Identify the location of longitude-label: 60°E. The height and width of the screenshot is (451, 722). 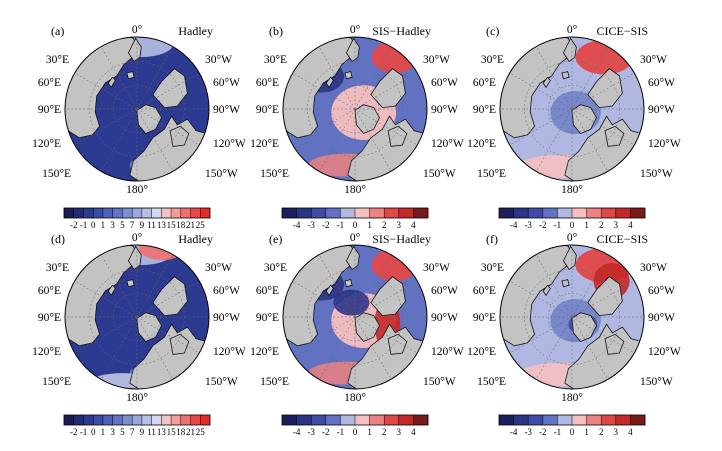
(484, 83).